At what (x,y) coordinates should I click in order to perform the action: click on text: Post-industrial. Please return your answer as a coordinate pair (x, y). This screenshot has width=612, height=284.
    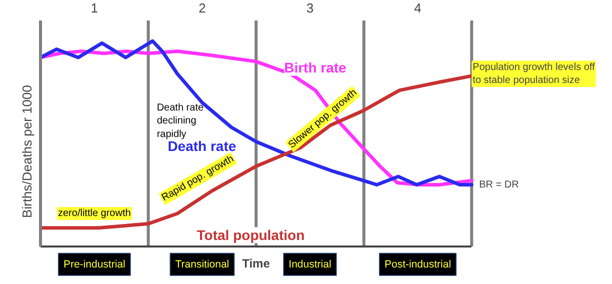
    Looking at the image, I should click on (418, 264).